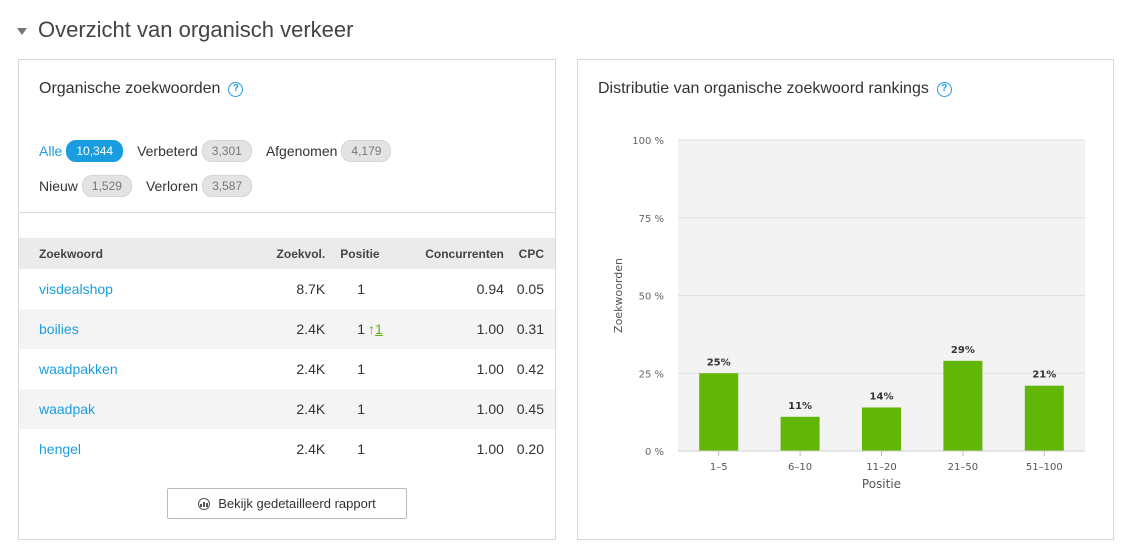  I want to click on section-title: Overzicht van organisch verkeer, so click(196, 29).